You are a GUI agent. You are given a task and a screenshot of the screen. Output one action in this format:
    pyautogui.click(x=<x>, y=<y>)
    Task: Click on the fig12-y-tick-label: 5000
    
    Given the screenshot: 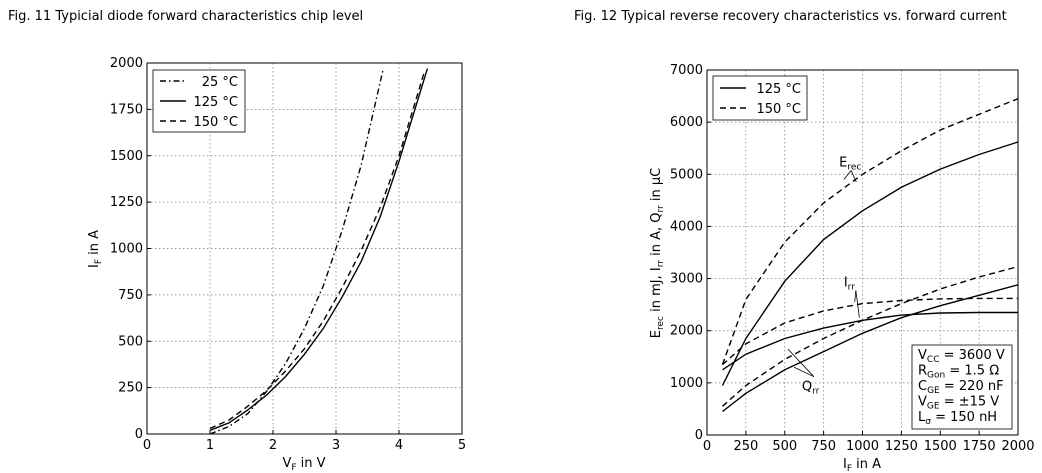 What is the action you would take?
    pyautogui.click(x=686, y=174)
    